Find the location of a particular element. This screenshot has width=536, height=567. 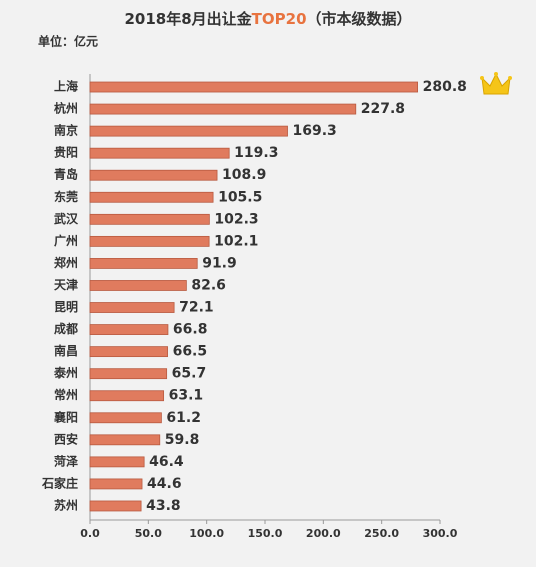

value-label: 280.8 is located at coordinates (445, 87).